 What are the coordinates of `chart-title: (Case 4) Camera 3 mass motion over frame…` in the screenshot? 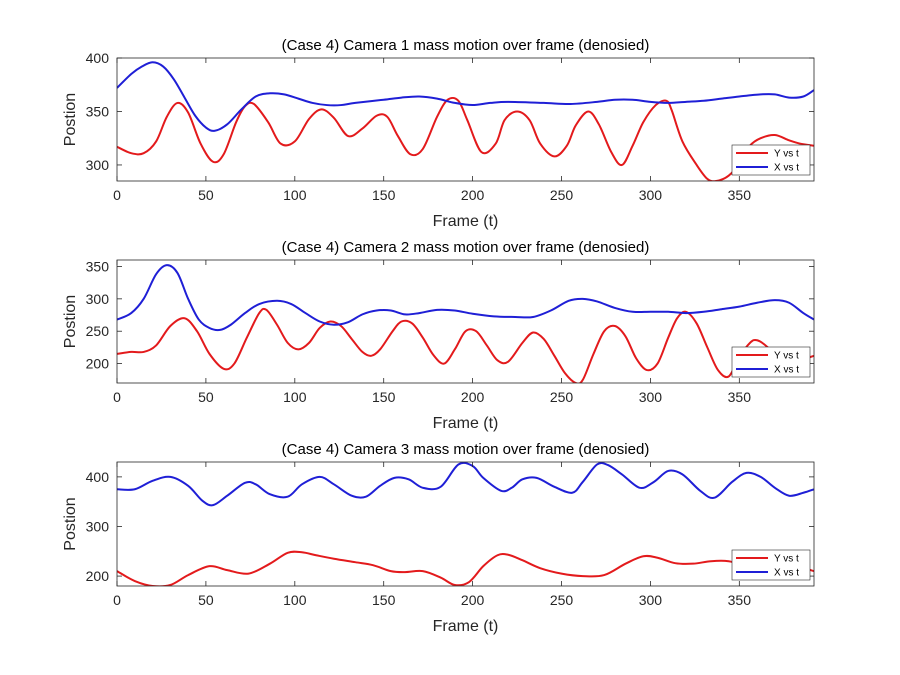 It's located at (466, 449).